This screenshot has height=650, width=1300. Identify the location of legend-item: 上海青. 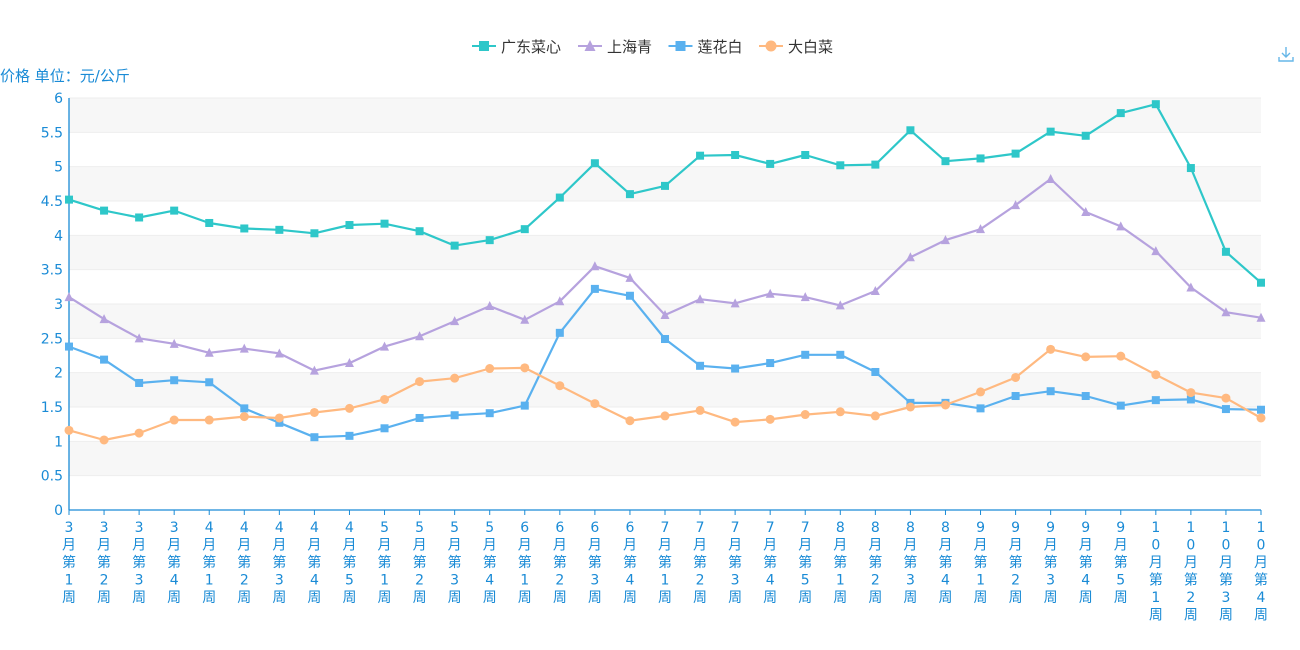
(615, 47).